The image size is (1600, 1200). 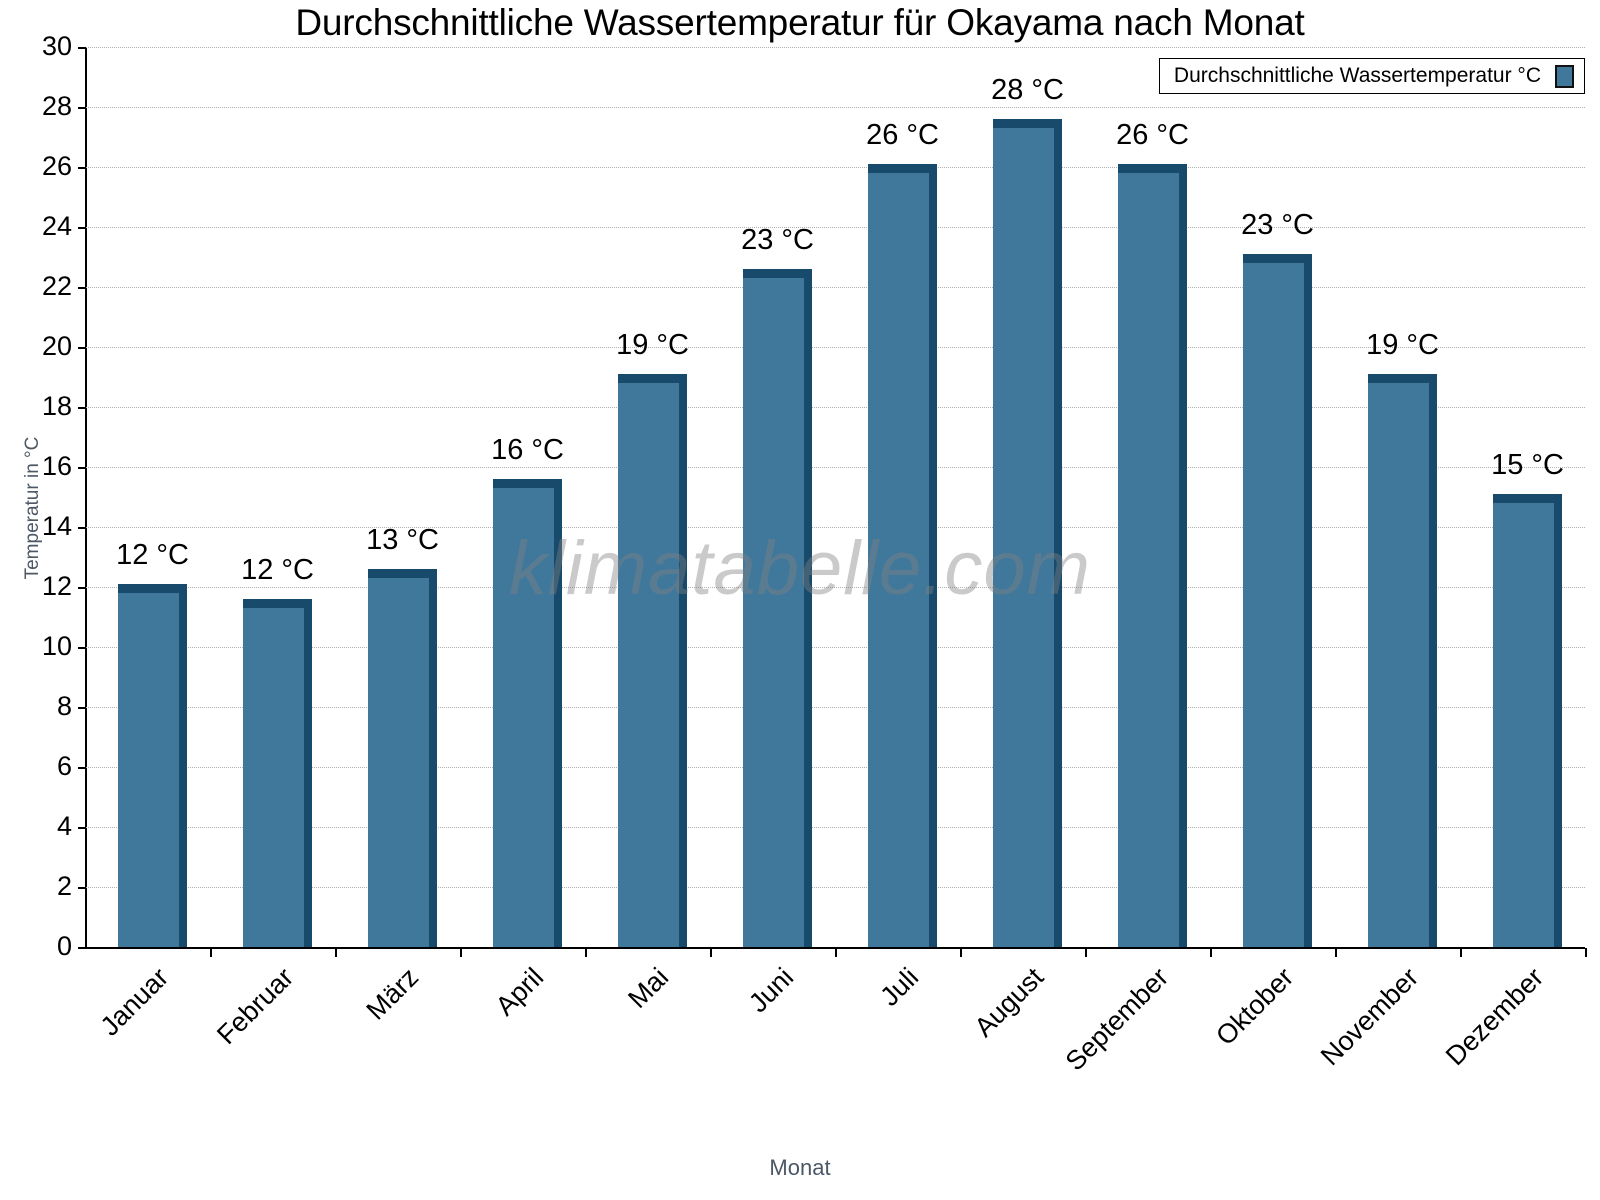 What do you see at coordinates (277, 570) in the screenshot?
I see `bar-value-label: 12 °C` at bounding box center [277, 570].